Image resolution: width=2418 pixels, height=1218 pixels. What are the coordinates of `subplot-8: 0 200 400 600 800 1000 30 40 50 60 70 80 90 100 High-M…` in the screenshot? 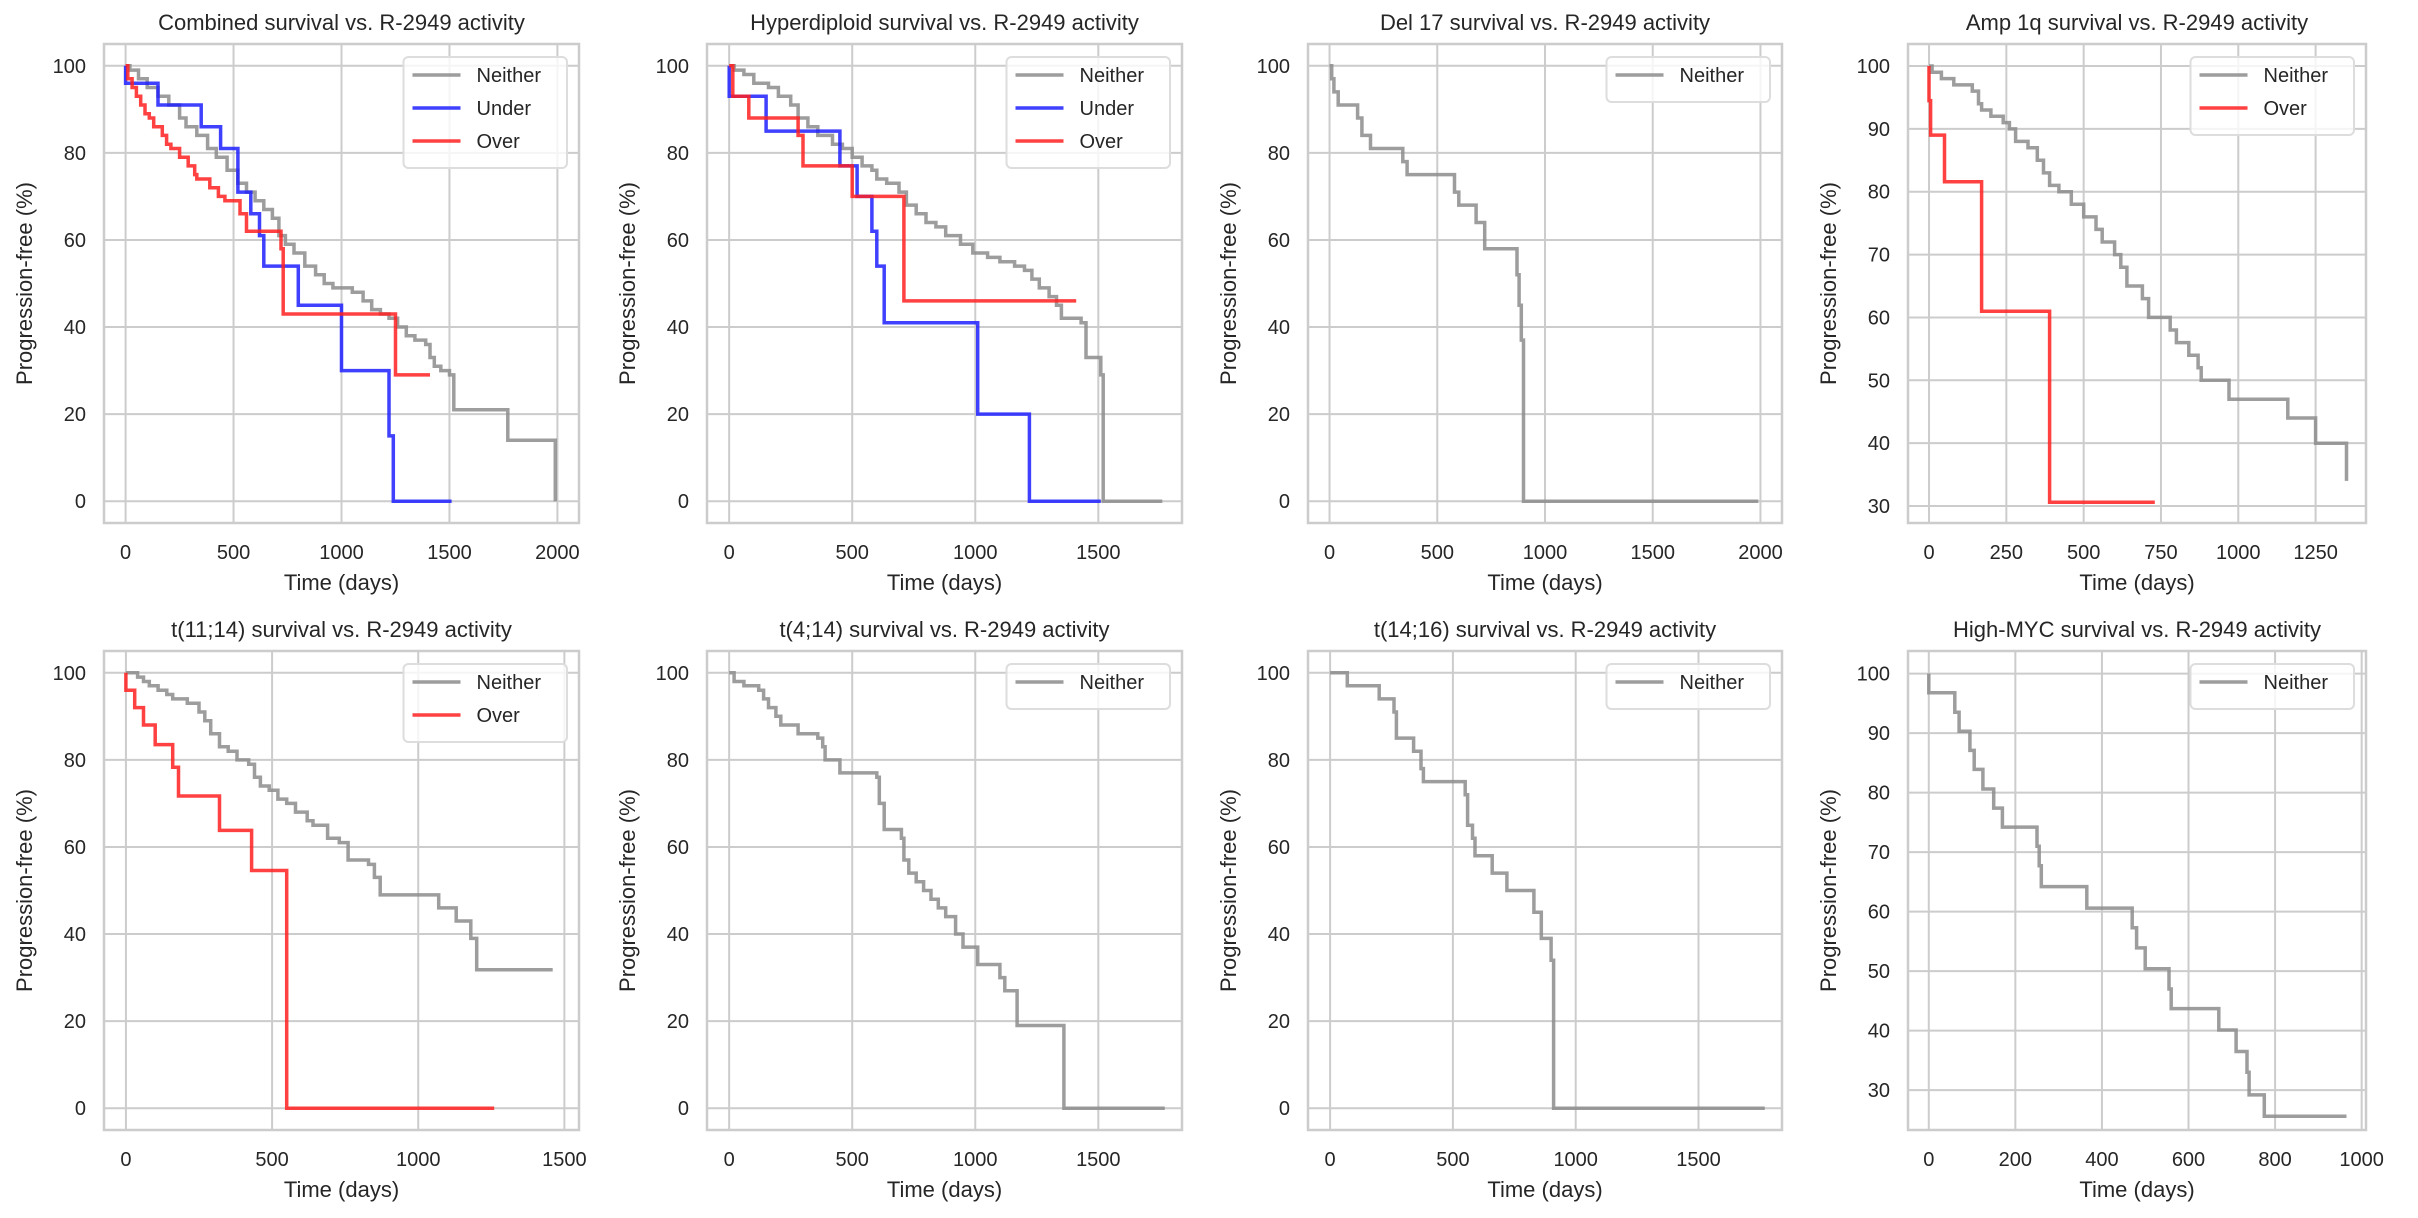 It's located at (2100, 909).